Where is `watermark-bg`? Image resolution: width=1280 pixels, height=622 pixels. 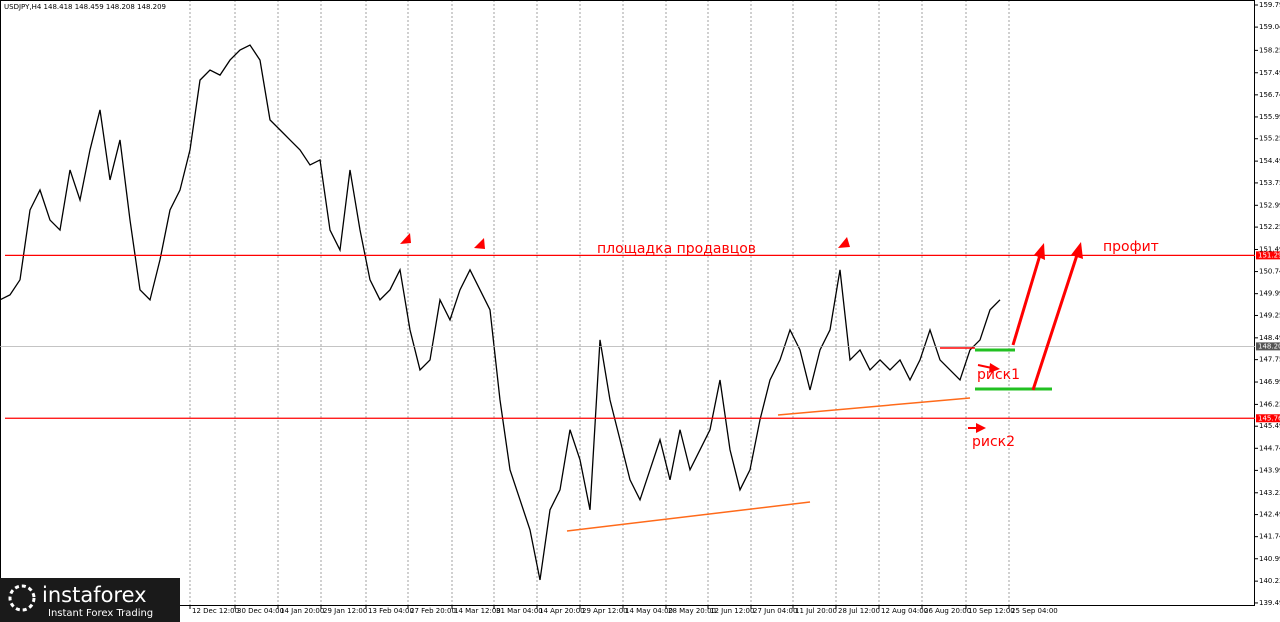
watermark-bg is located at coordinates (90, 600).